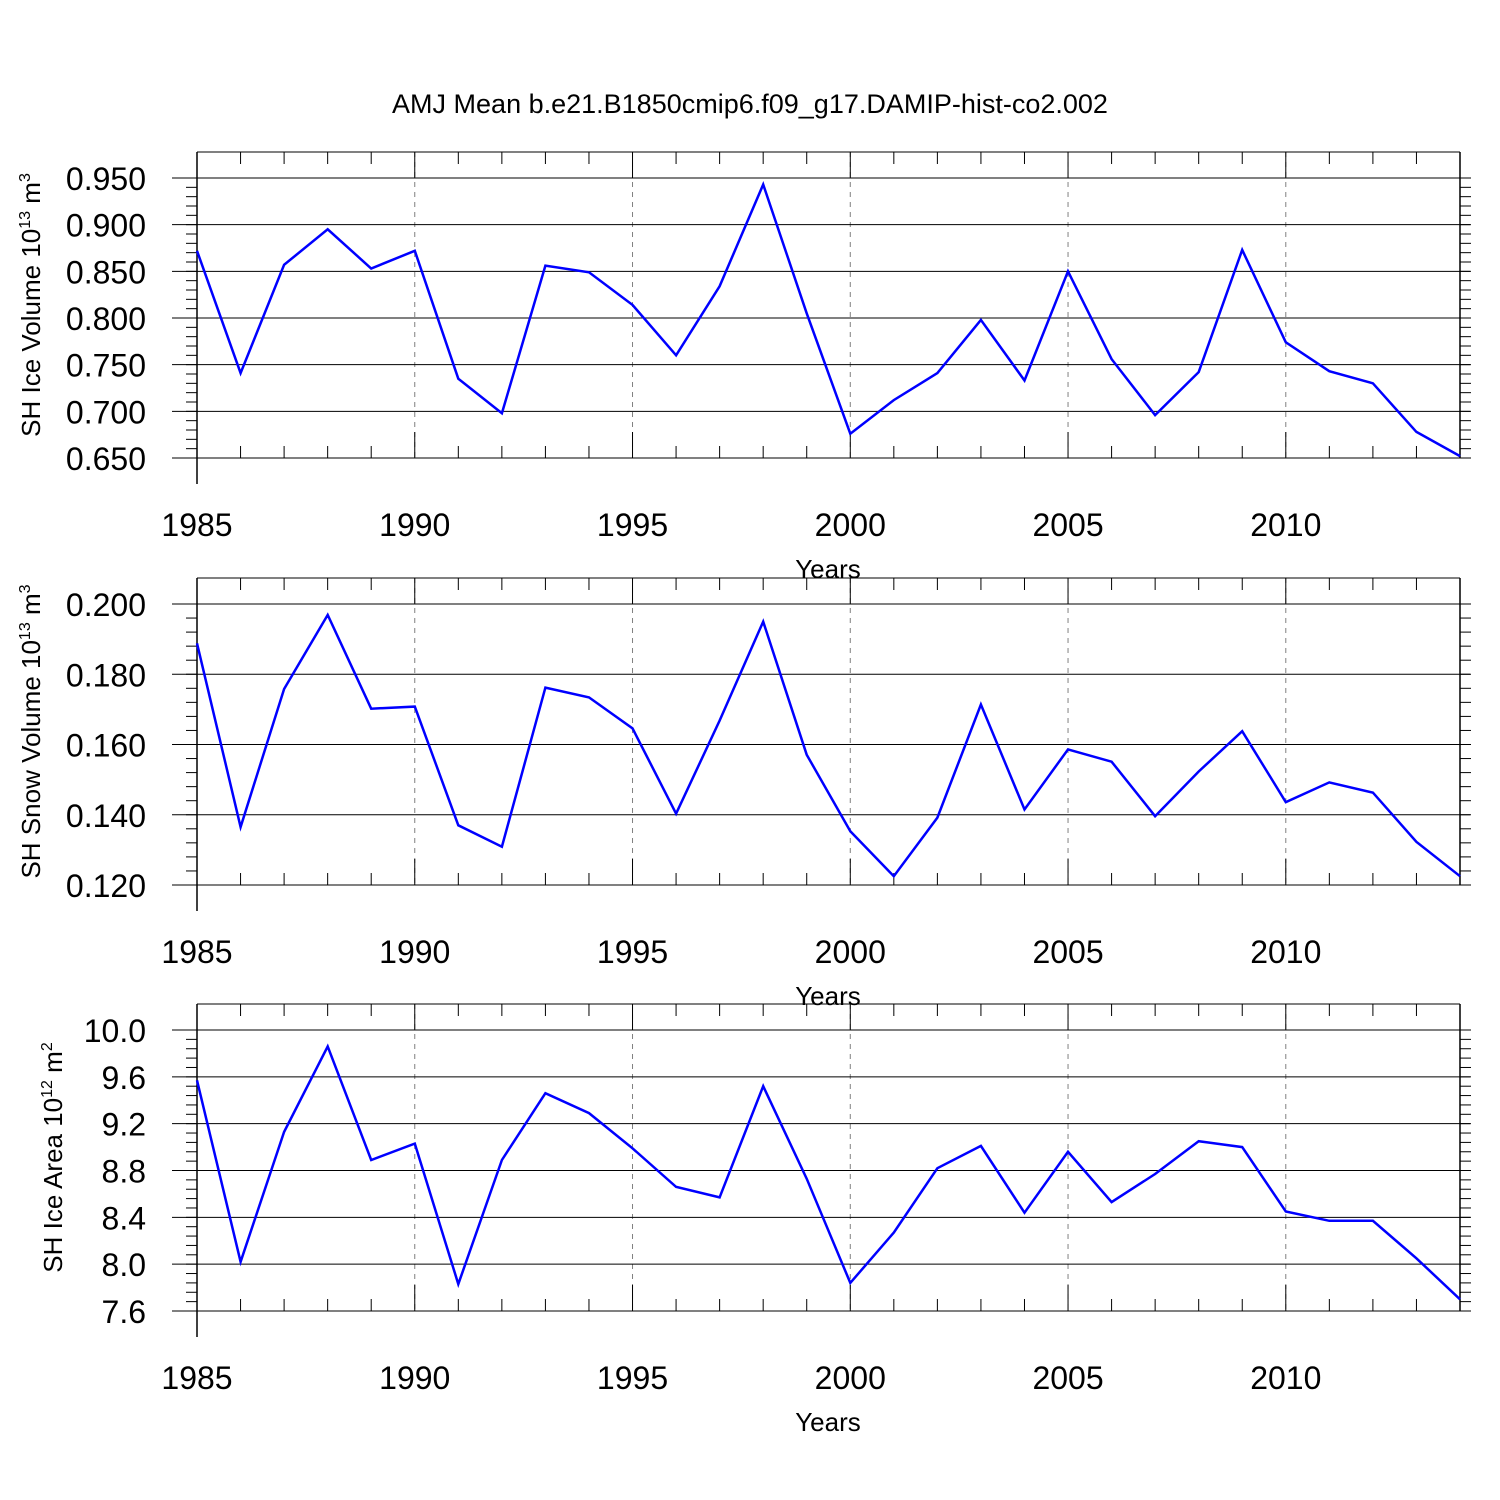 Image resolution: width=1500 pixels, height=1500 pixels. What do you see at coordinates (106, 459) in the screenshot?
I see `y-tick-label: 0.650` at bounding box center [106, 459].